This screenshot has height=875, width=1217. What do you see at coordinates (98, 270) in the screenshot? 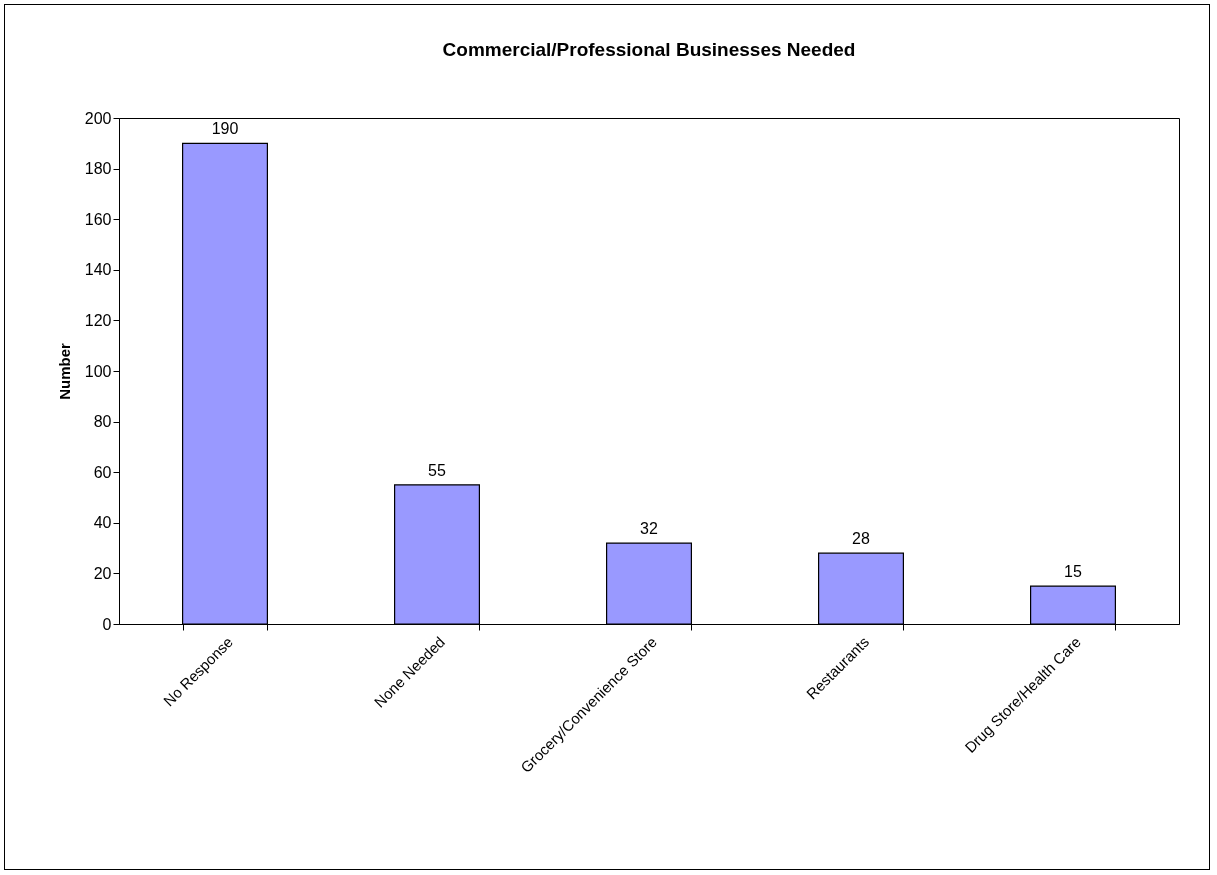
I see `y-tick-label: 140` at bounding box center [98, 270].